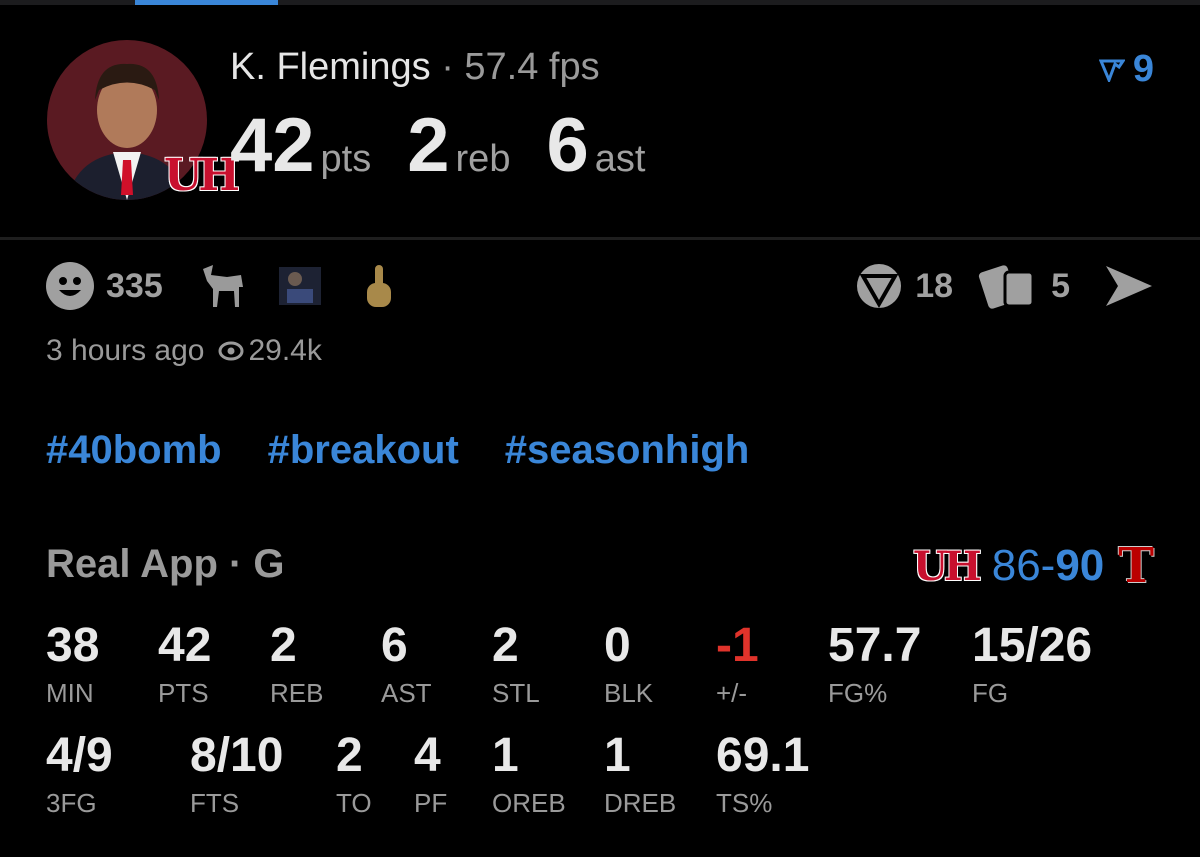 This screenshot has height=857, width=1200. I want to click on comment-count: 18, so click(934, 285).